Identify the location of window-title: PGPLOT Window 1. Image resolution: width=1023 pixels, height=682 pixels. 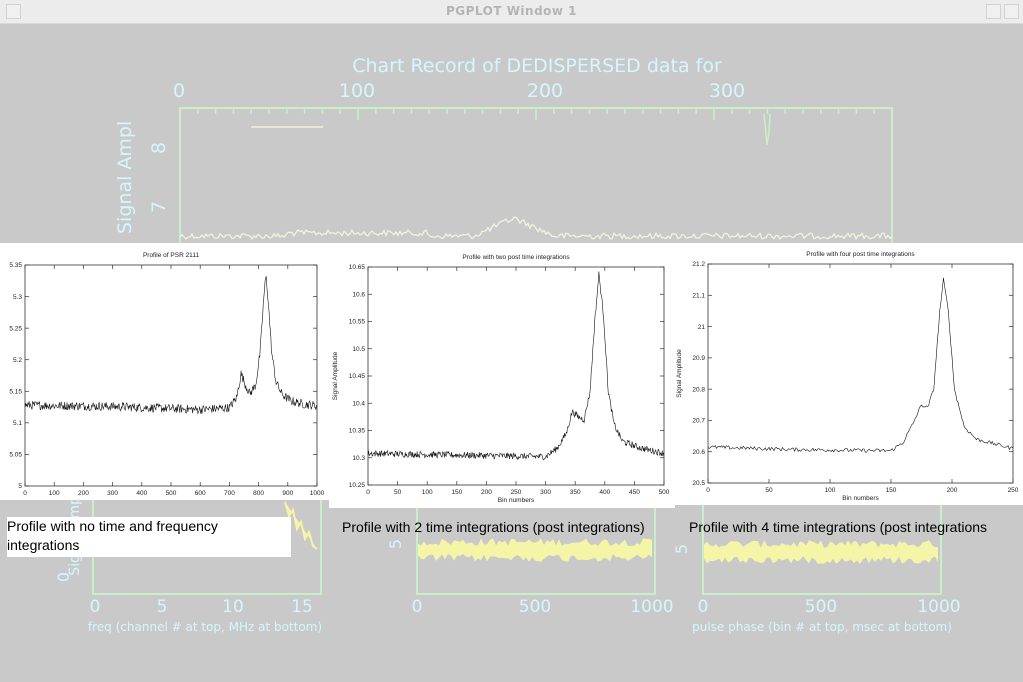
(511, 11).